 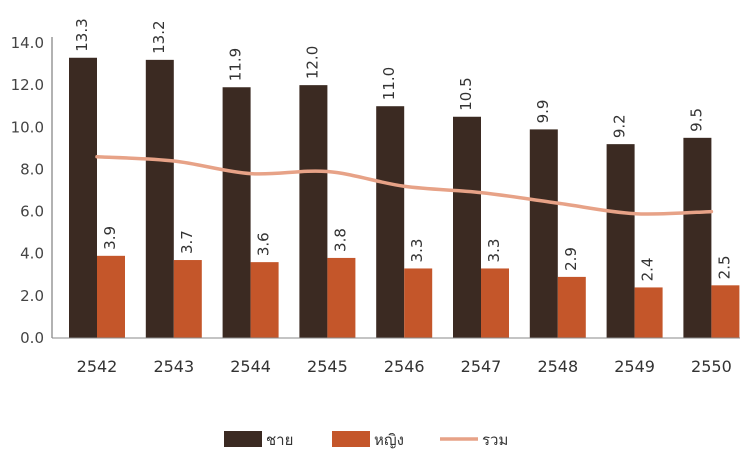 I want to click on legend-label: รวม, so click(x=495, y=440).